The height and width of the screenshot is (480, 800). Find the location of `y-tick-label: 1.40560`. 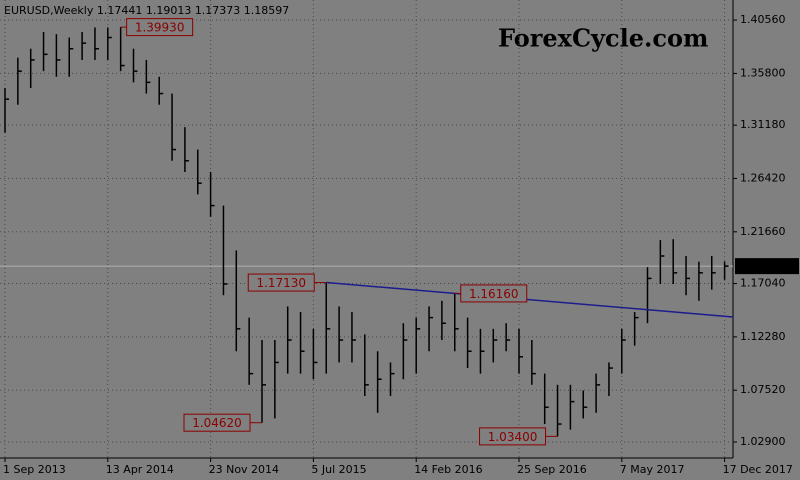

y-tick-label: 1.40560 is located at coordinates (763, 19).